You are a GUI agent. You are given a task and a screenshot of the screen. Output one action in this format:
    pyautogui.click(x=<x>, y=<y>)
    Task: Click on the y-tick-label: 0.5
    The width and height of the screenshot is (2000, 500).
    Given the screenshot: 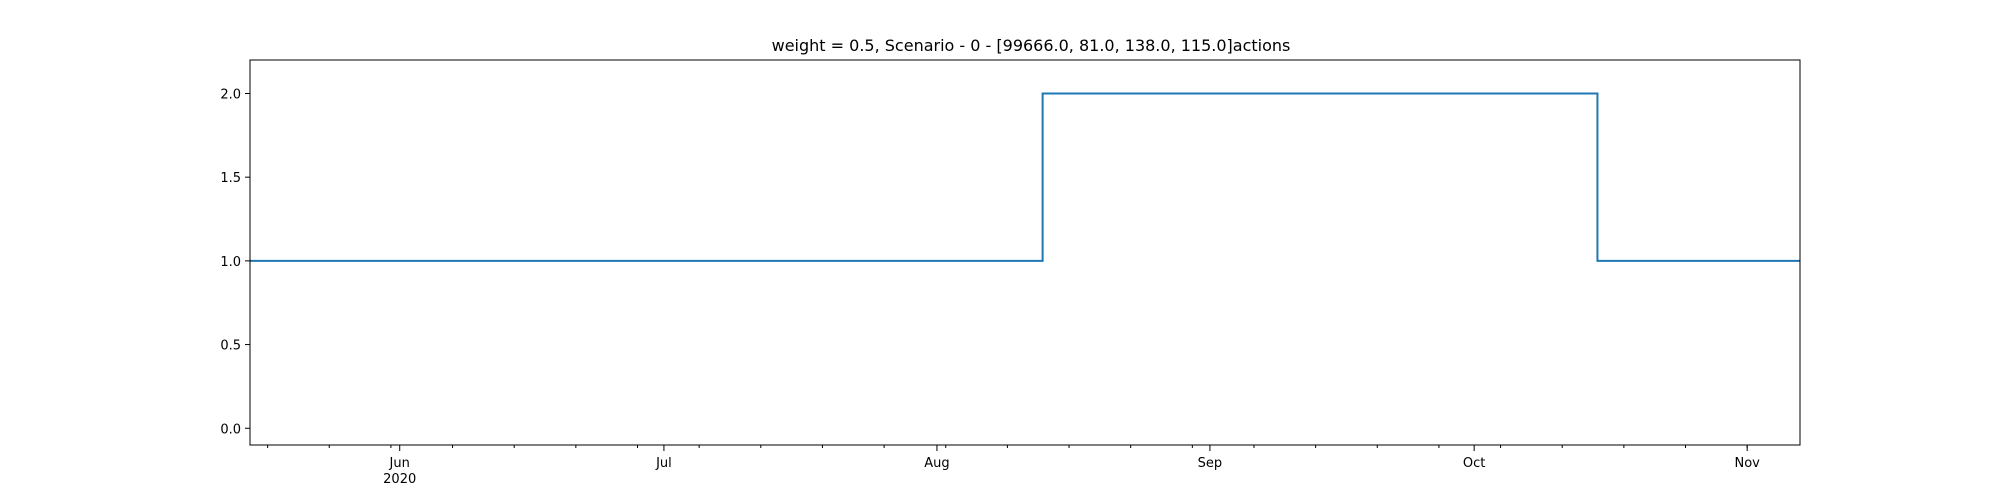 What is the action you would take?
    pyautogui.click(x=230, y=346)
    